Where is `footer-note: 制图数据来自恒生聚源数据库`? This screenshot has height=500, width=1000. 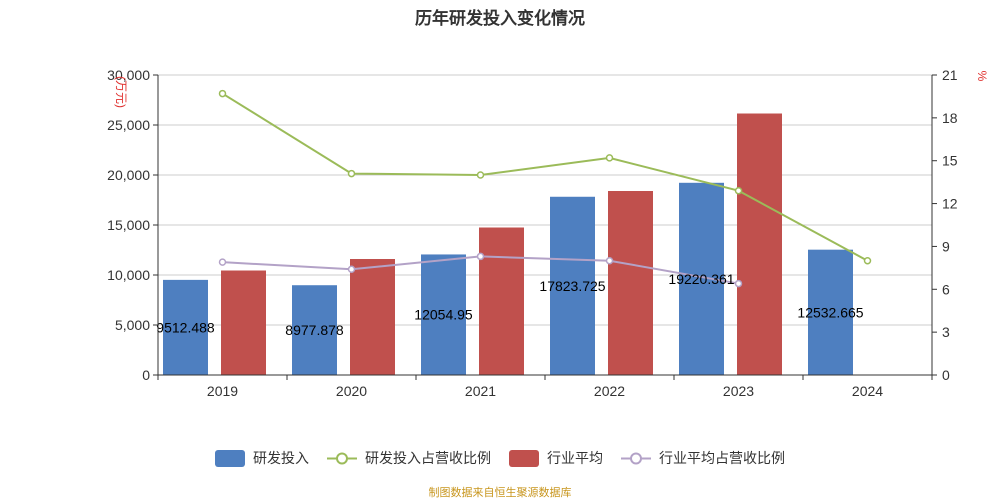
footer-note: 制图数据来自恒生聚源数据库 is located at coordinates (500, 493).